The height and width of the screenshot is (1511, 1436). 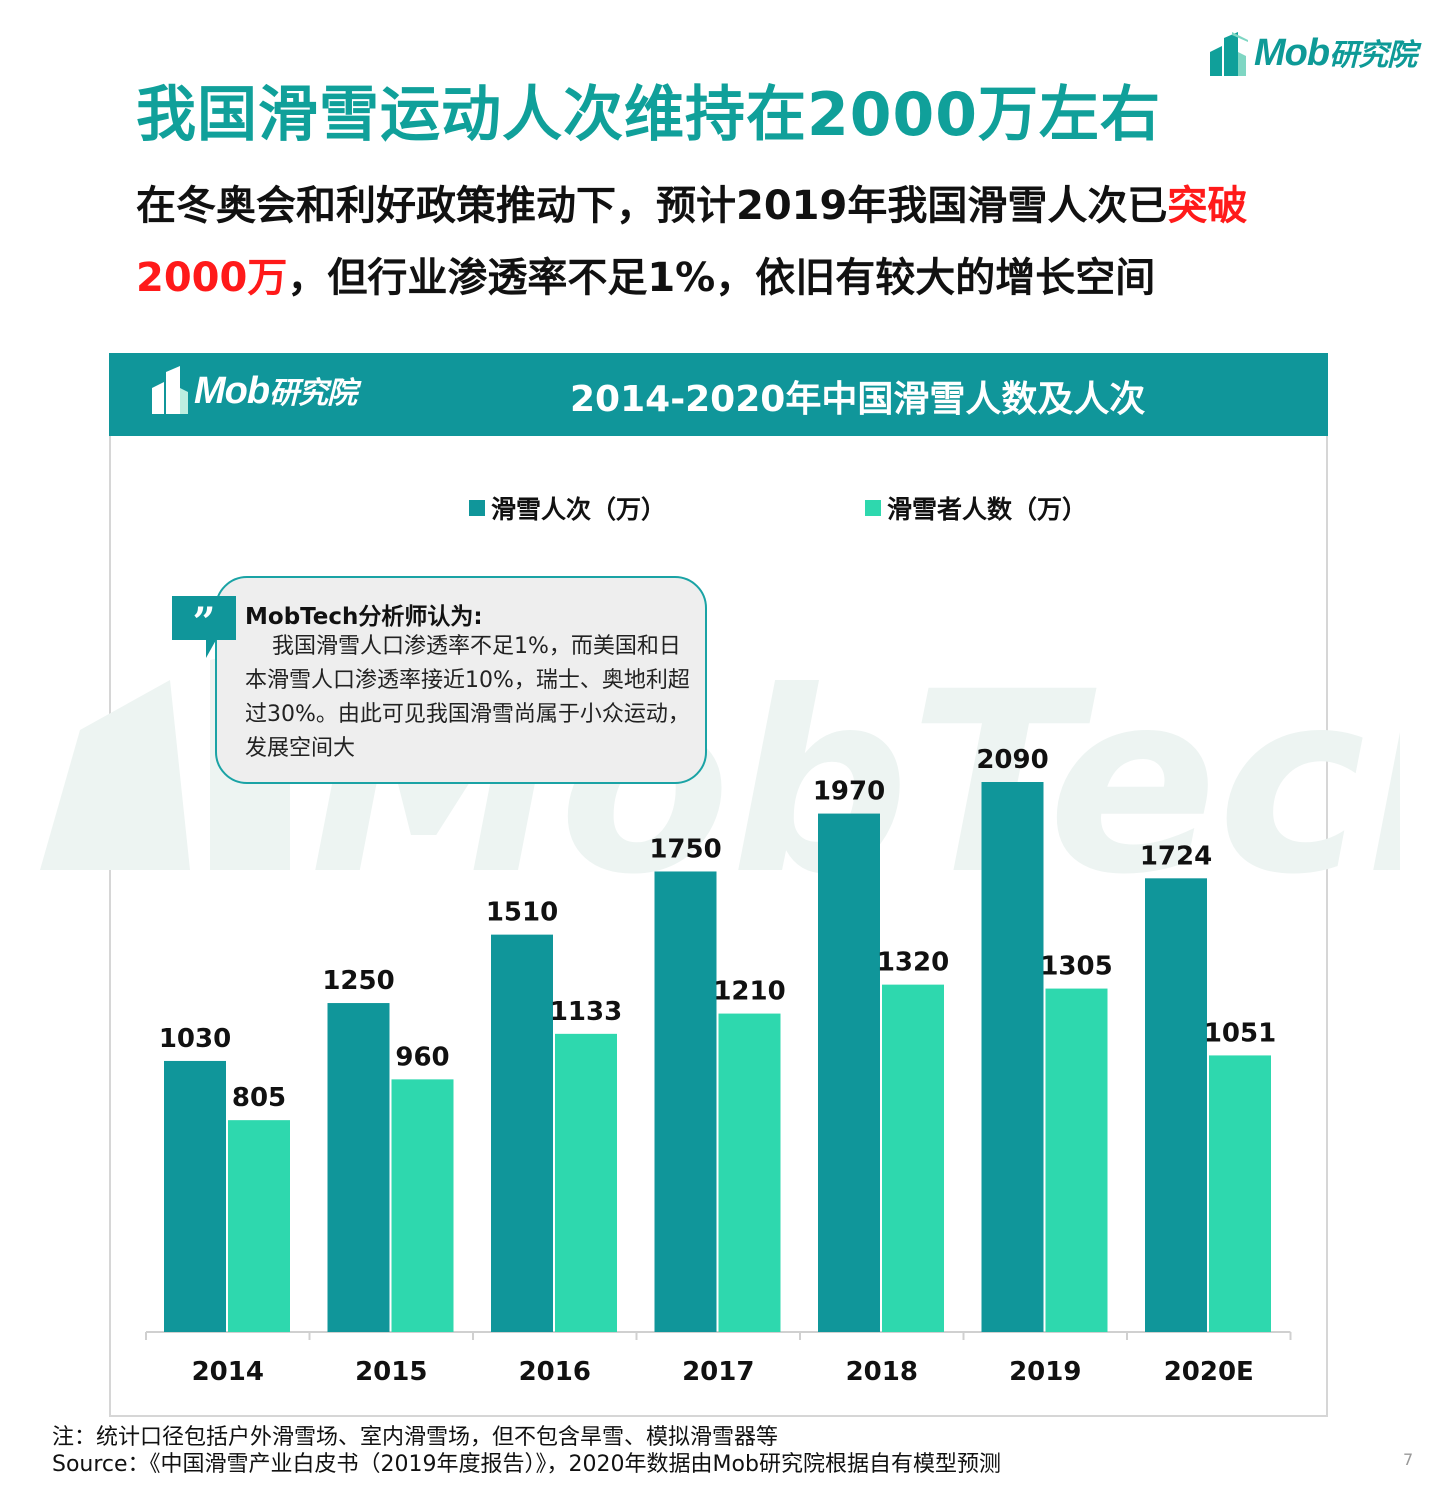 I want to click on x-tick-label: 2019, so click(x=1045, y=1372).